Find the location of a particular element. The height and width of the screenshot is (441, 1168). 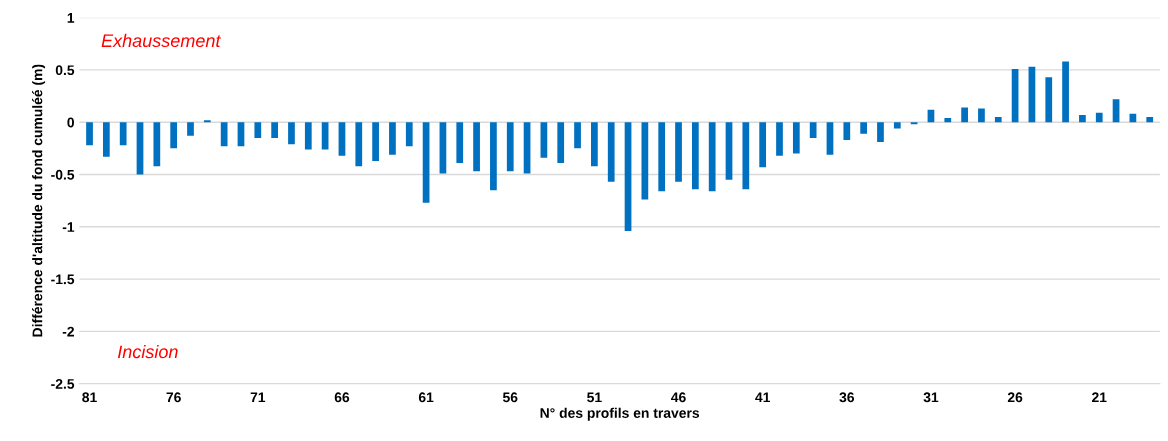

y-axis-title: Différence d'altitude du fond cumuléé (m) is located at coordinates (39, 200).